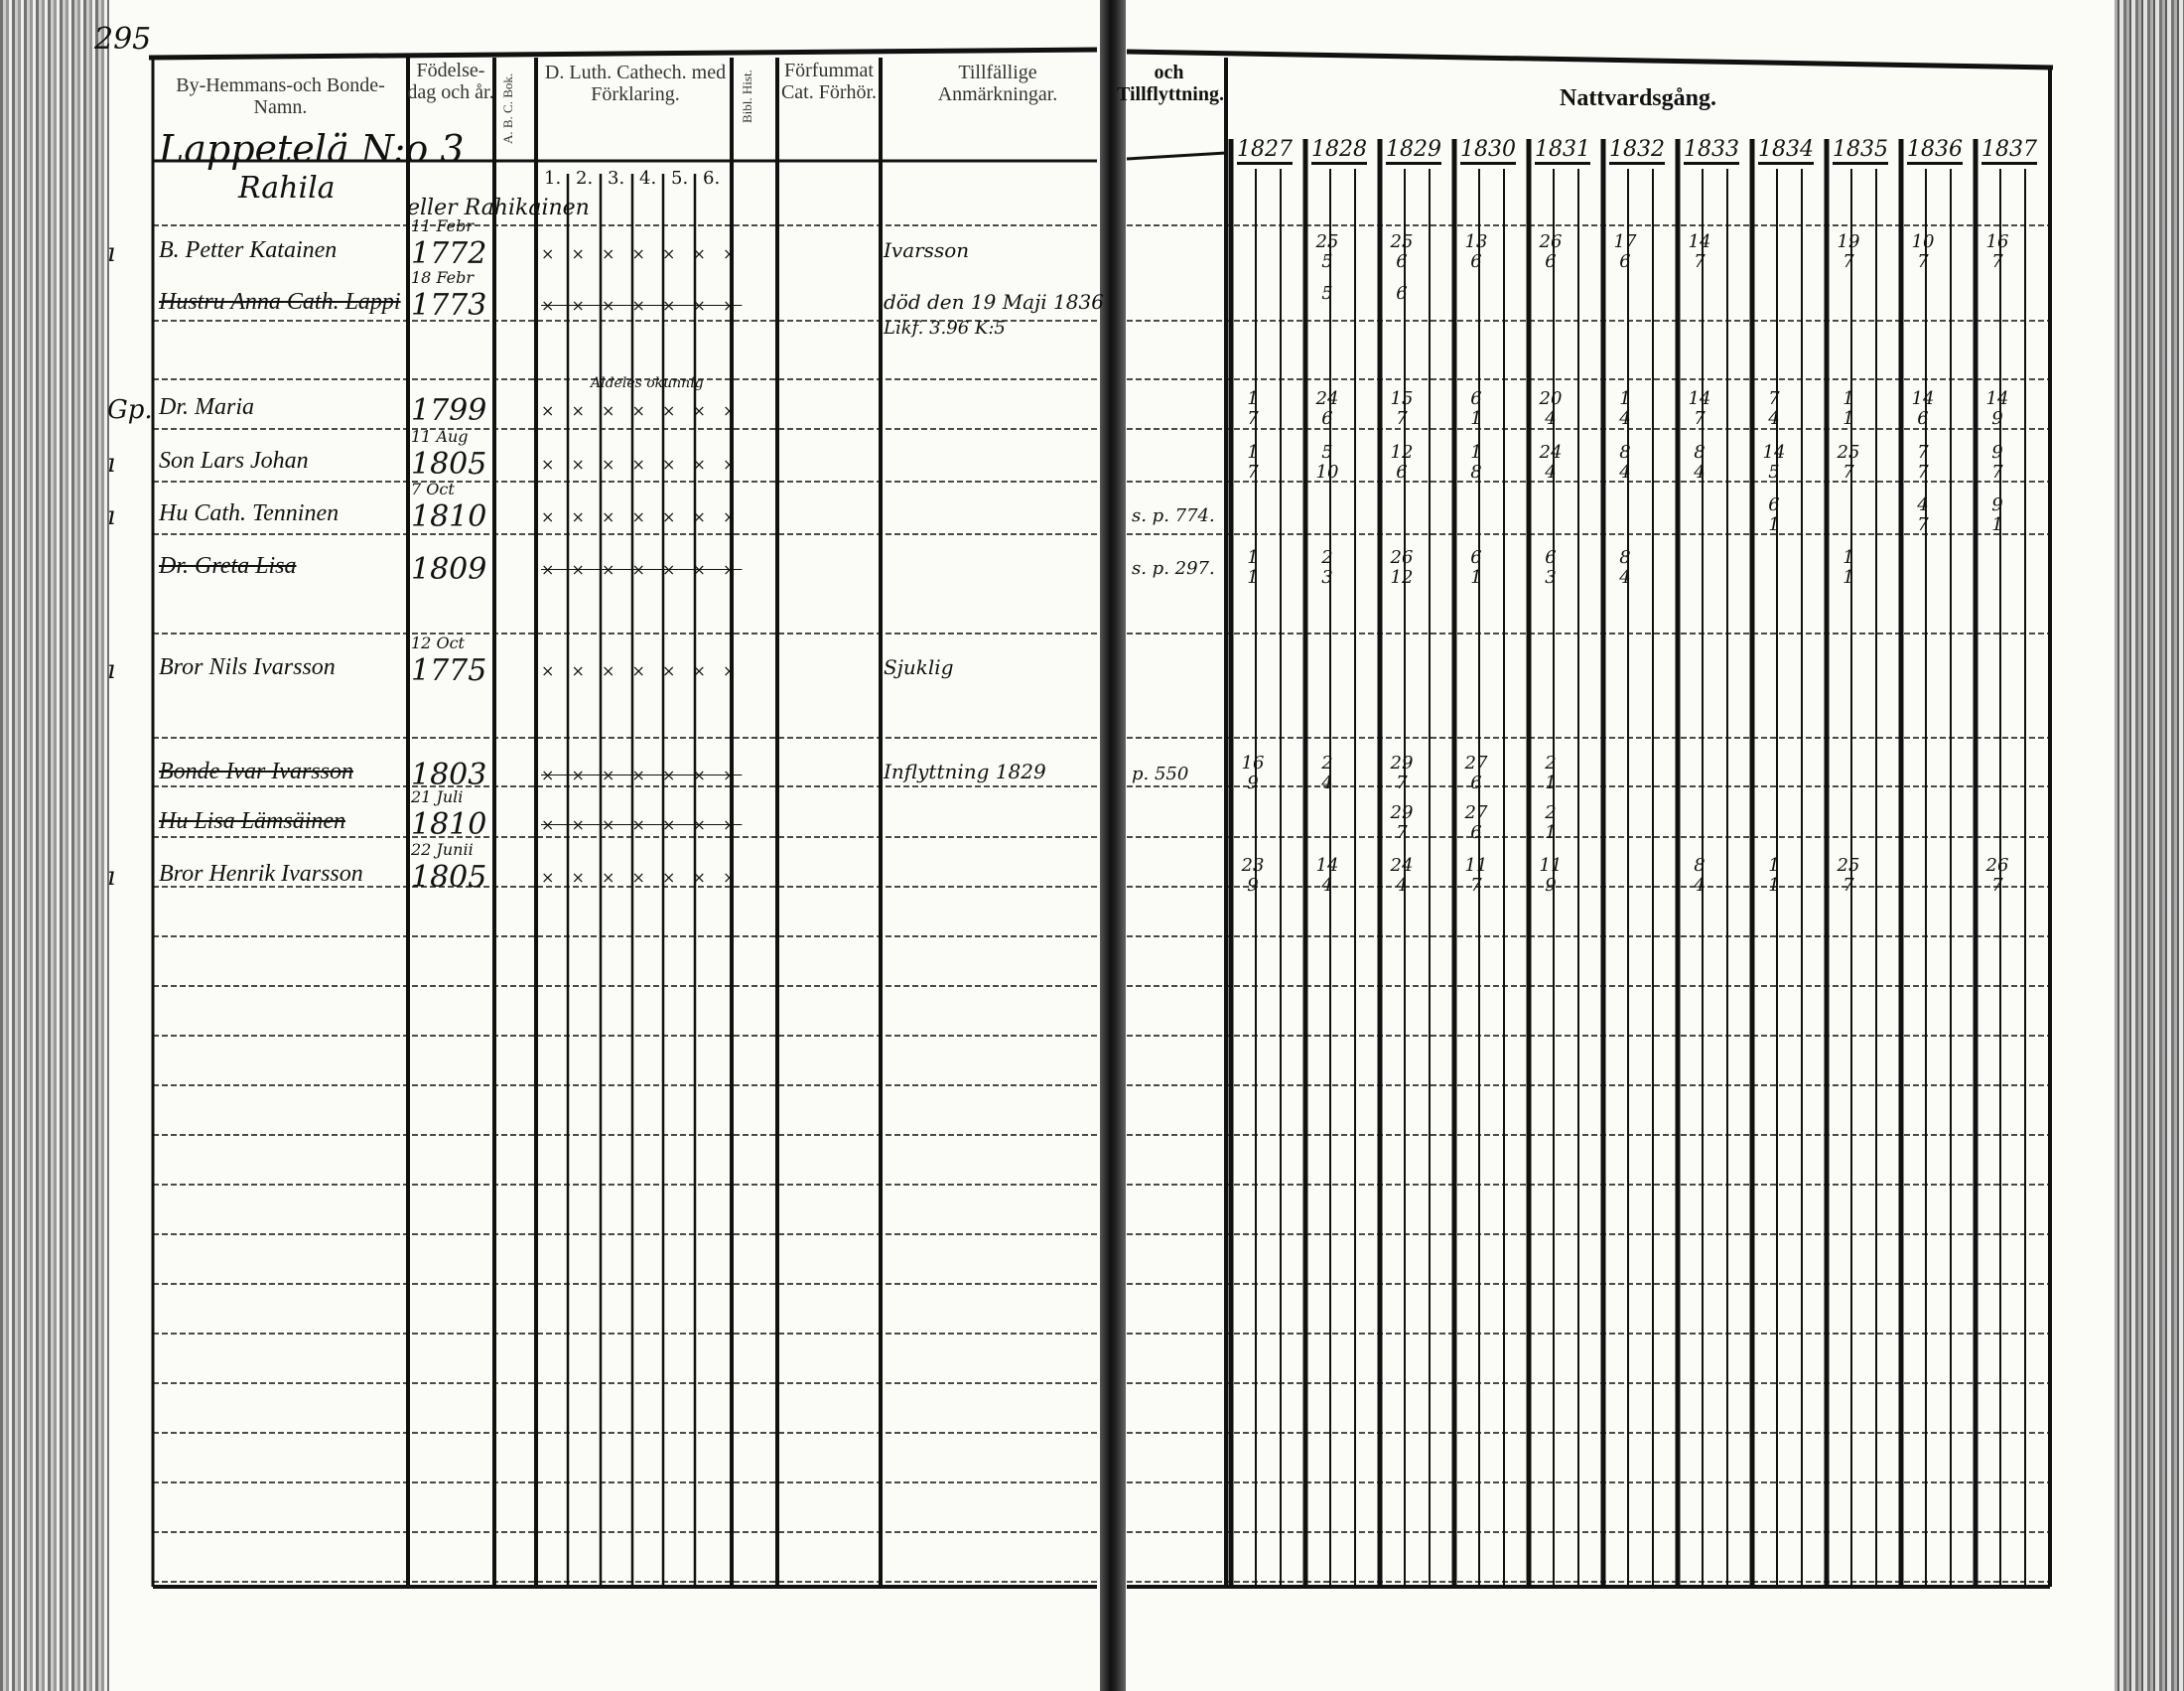 The height and width of the screenshot is (1691, 2184). I want to click on communion-entry: 13 6, so click(1476, 251).